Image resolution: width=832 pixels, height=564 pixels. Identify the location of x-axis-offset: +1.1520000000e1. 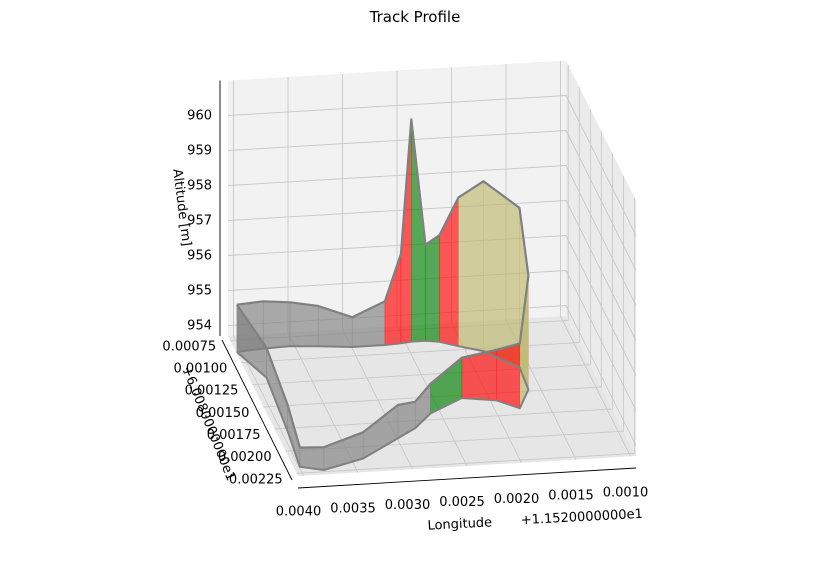
(581, 517).